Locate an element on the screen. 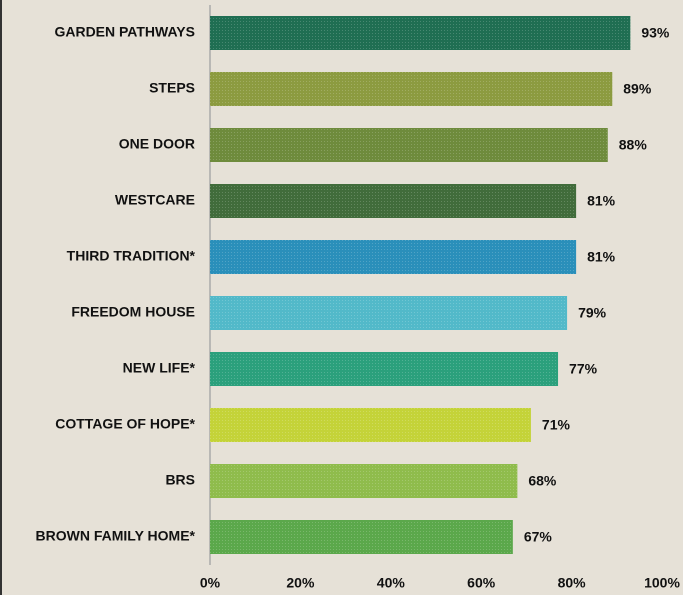  x-tick-label: 20% is located at coordinates (300, 583).